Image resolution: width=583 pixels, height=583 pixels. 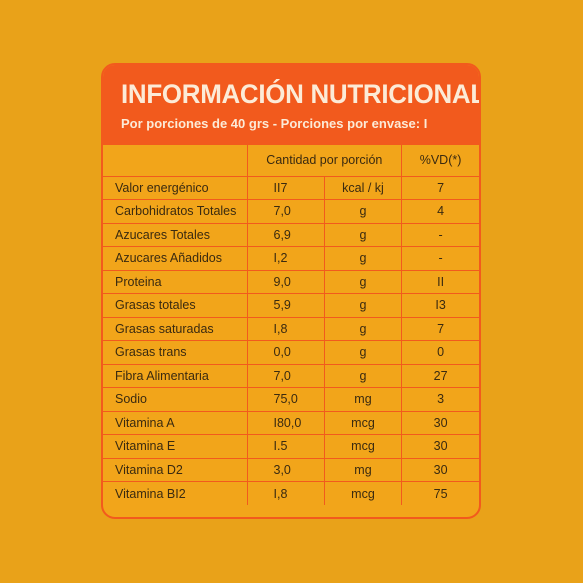 I want to click on nutrient-amount: I,2, so click(x=285, y=258).